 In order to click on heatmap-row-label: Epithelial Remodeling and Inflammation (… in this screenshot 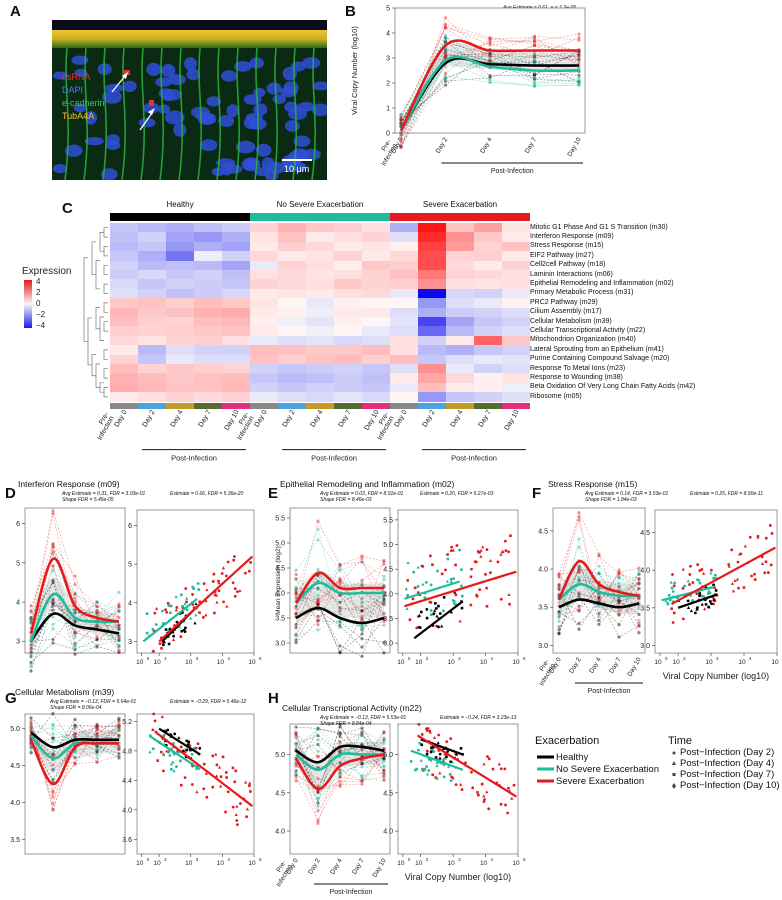, I will do `click(602, 283)`.